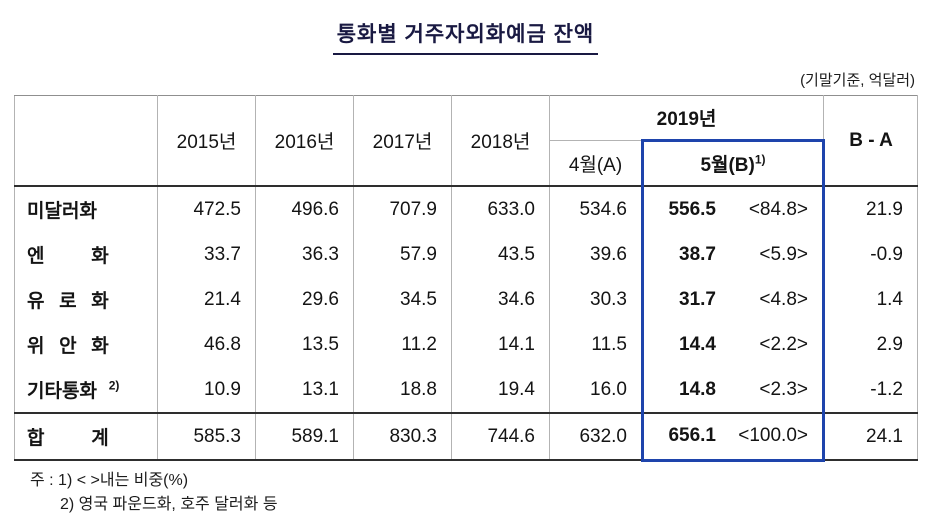  Describe the element at coordinates (207, 209) in the screenshot. I see `cell-2015: 472.5` at that location.